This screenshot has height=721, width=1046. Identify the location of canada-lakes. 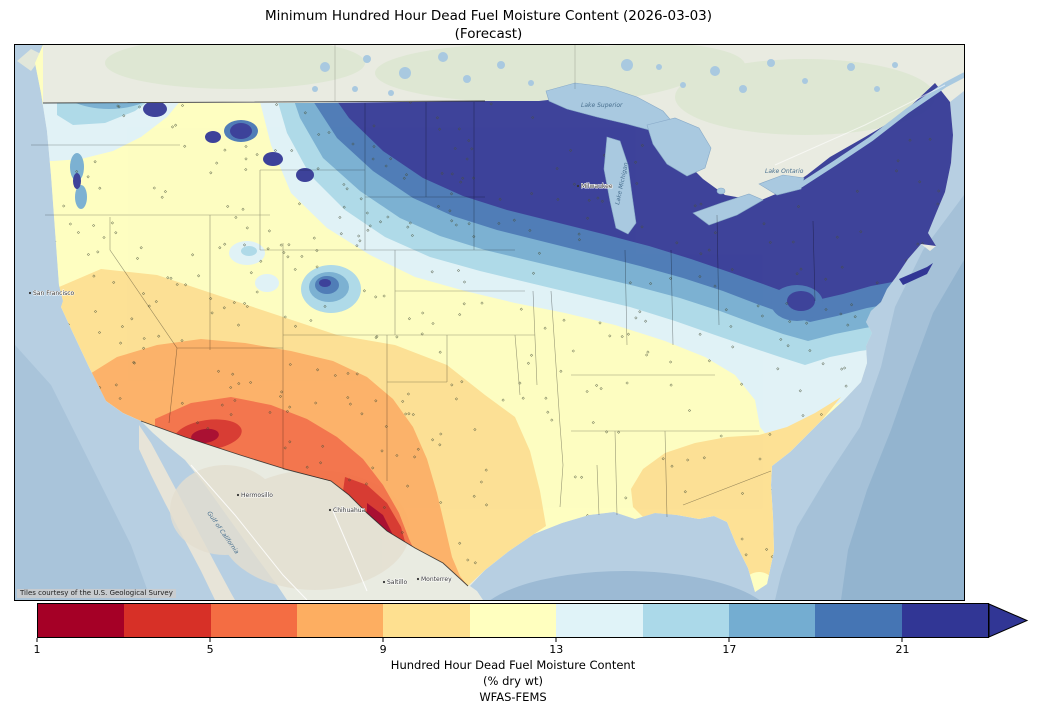
(605, 74).